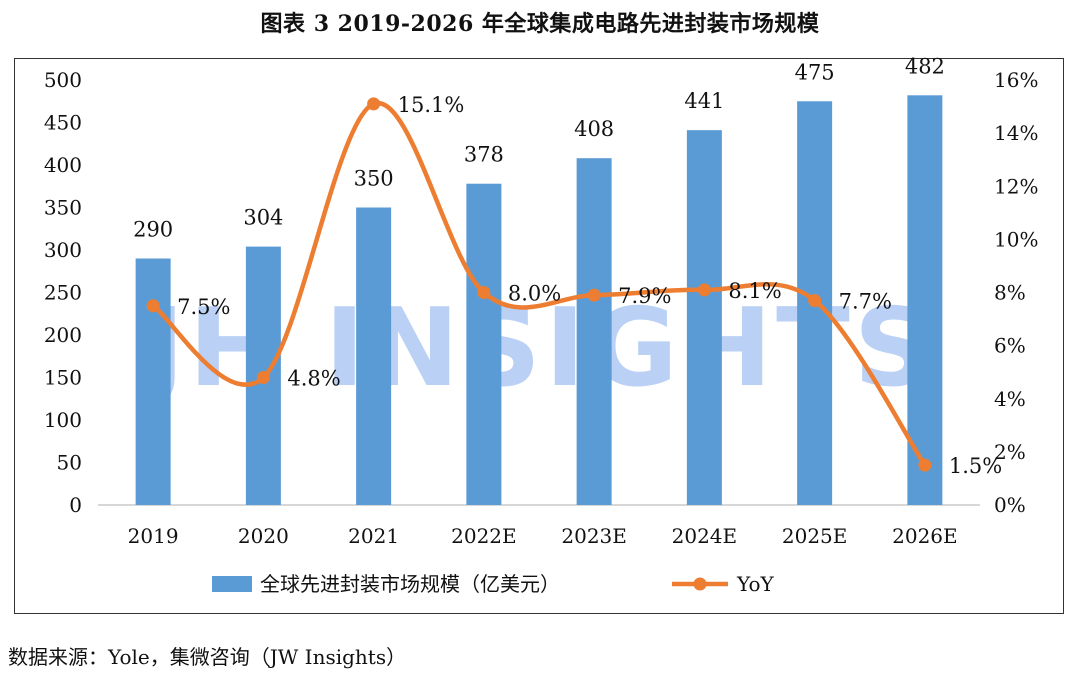 Image resolution: width=1080 pixels, height=679 pixels. I want to click on x-tick-label: 2020, so click(263, 536).